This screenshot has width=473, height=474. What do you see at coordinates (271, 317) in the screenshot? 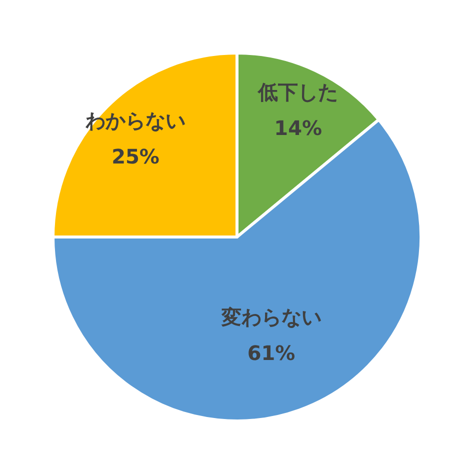
I see `slice-label: 変わらない` at bounding box center [271, 317].